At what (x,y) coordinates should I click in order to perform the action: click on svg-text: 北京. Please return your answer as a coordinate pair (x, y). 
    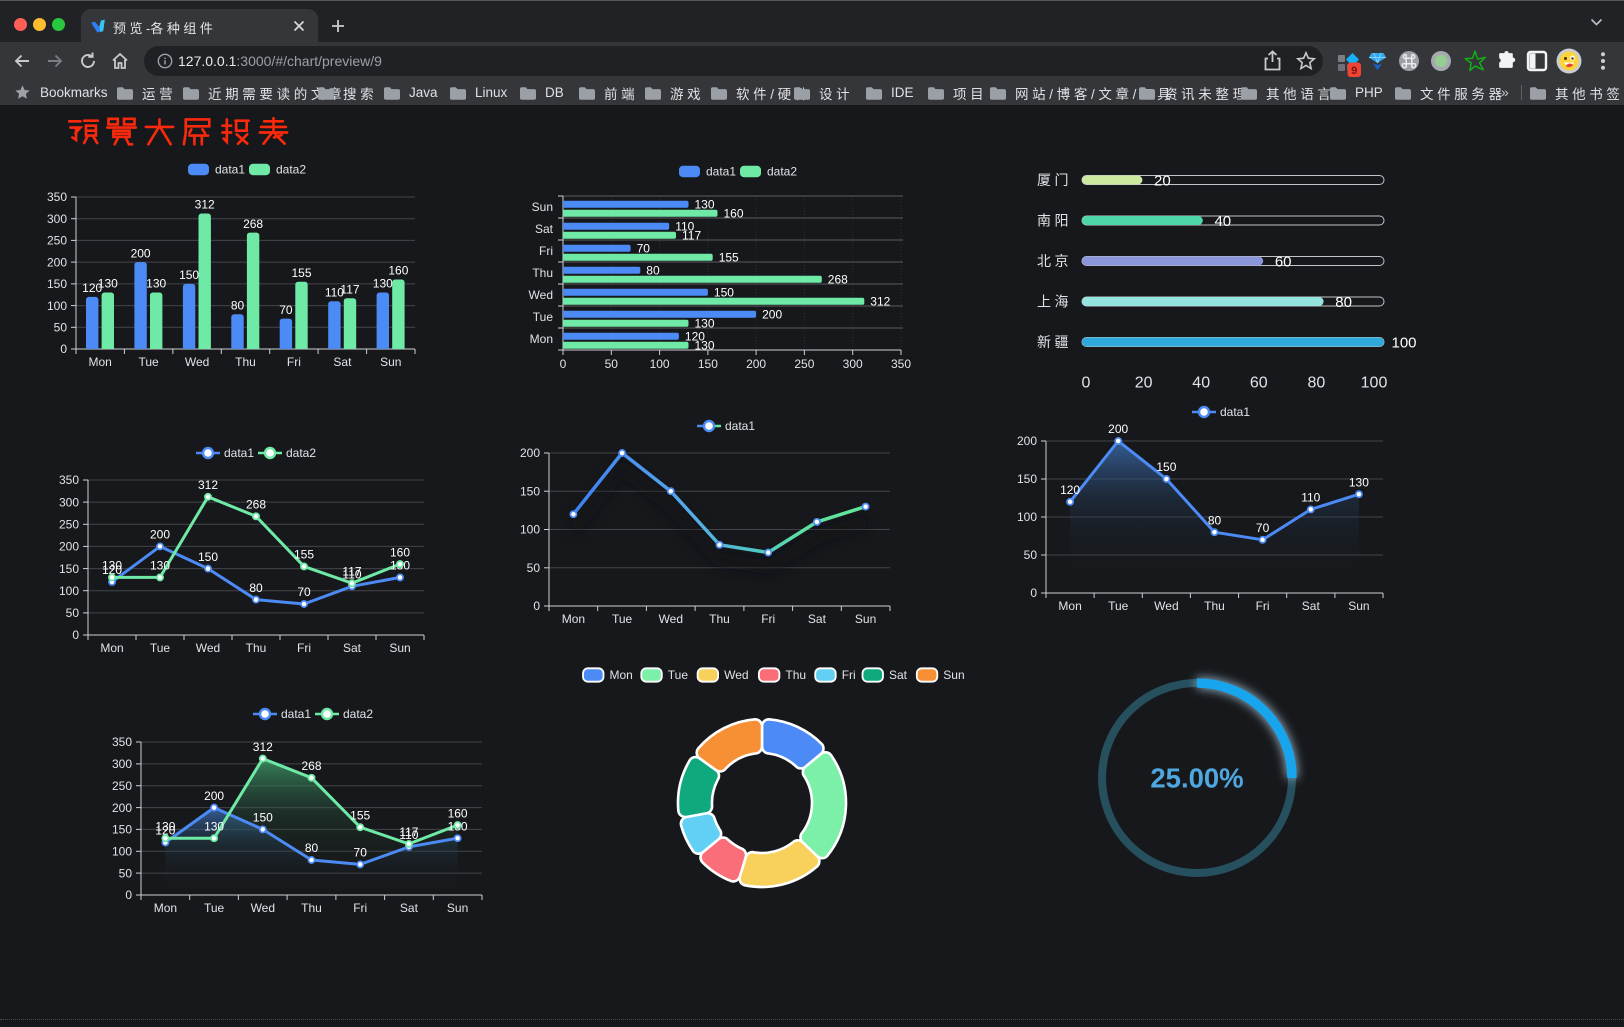
    Looking at the image, I should click on (1054, 261).